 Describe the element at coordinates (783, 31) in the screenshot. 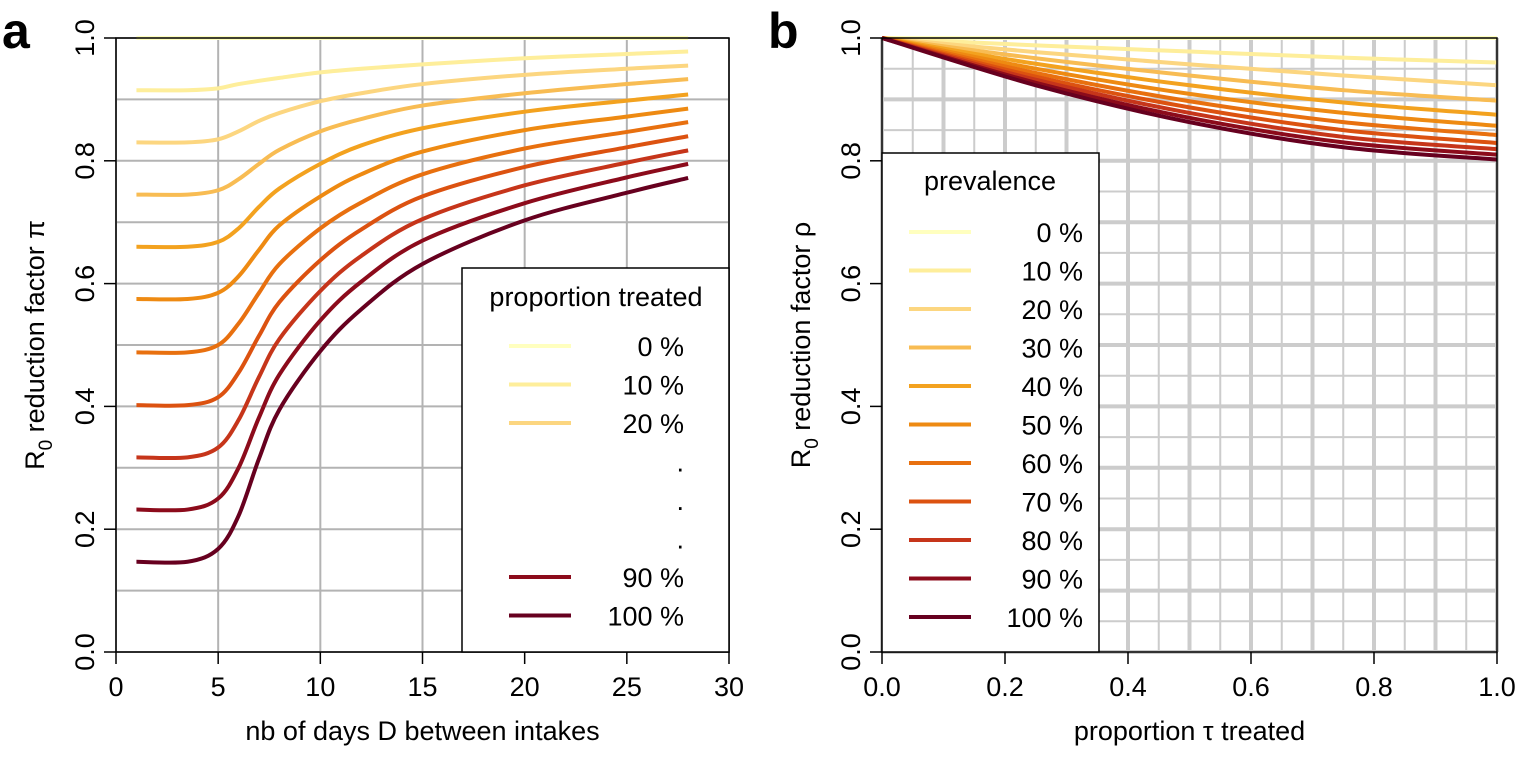

I see `panel-b-letter: b` at that location.